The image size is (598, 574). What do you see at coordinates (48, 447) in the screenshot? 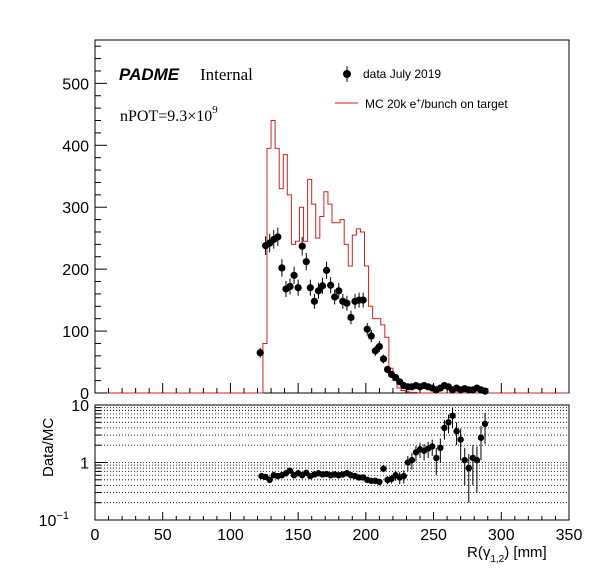
I see `ratio-y-axis-title: Data/MC` at bounding box center [48, 447].